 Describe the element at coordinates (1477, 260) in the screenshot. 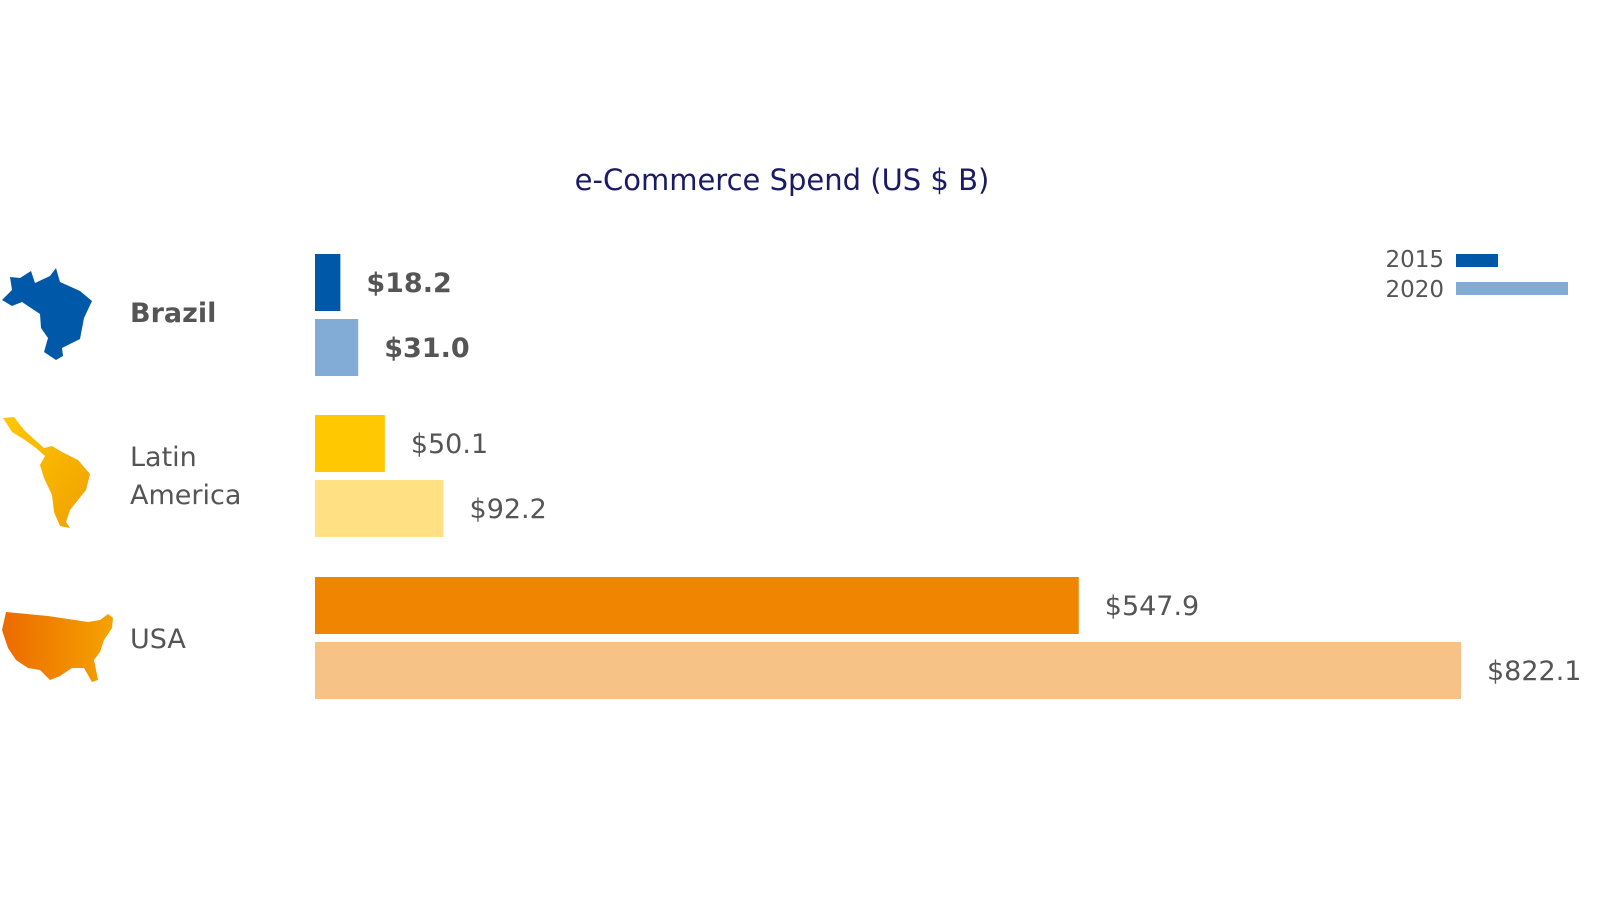

I see `legend-swatch-2015` at that location.